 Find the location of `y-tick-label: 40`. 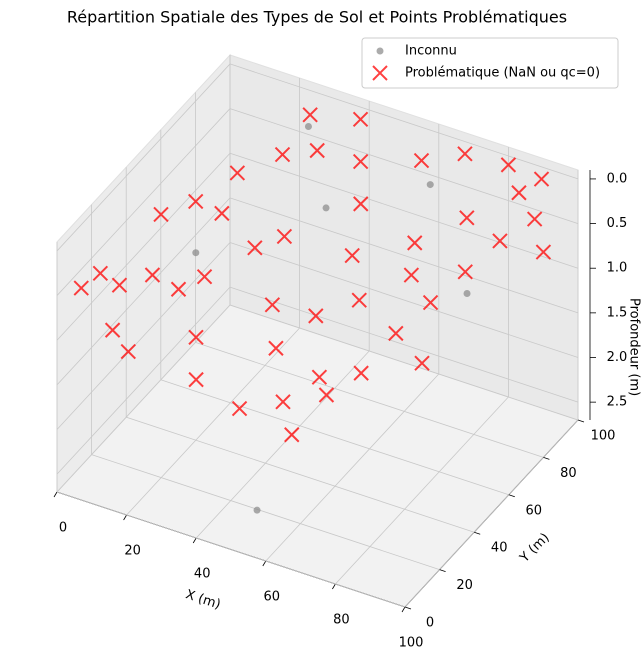

y-tick-label: 40 is located at coordinates (499, 548).